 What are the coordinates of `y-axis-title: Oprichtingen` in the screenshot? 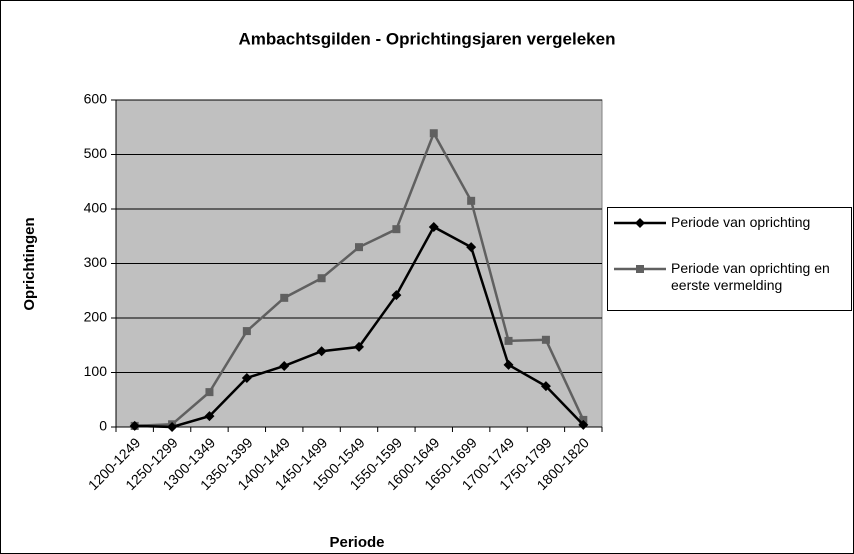 It's located at (29, 263).